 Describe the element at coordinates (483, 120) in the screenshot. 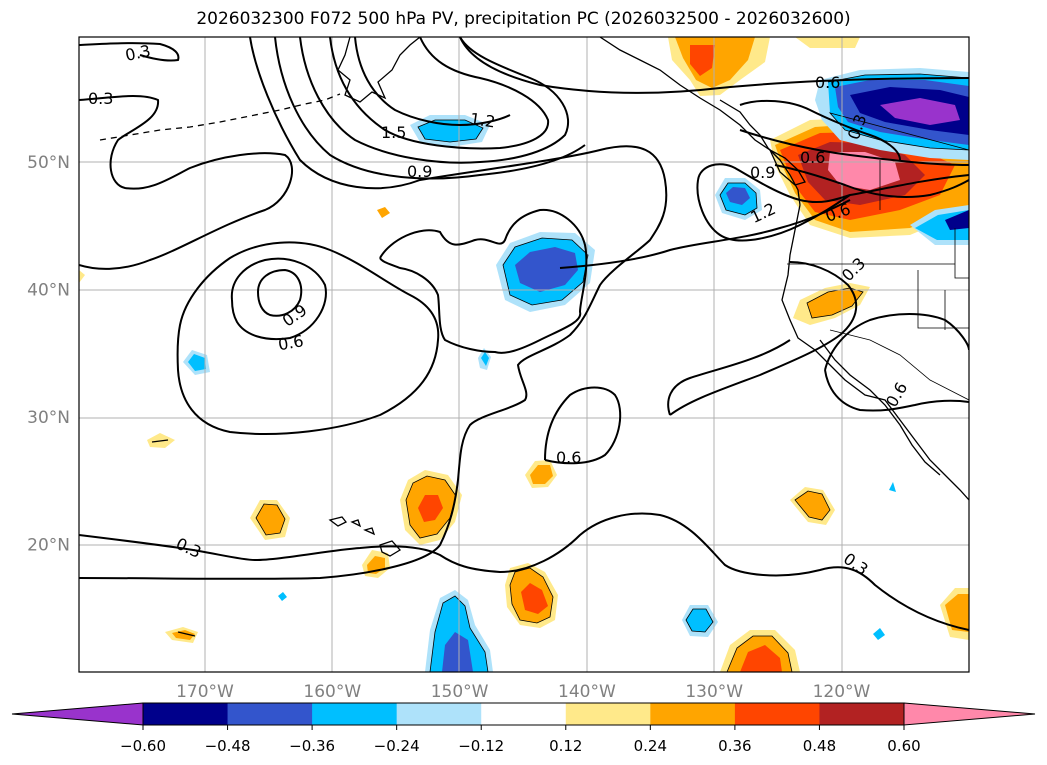

I see `contour-label: 1.2` at that location.